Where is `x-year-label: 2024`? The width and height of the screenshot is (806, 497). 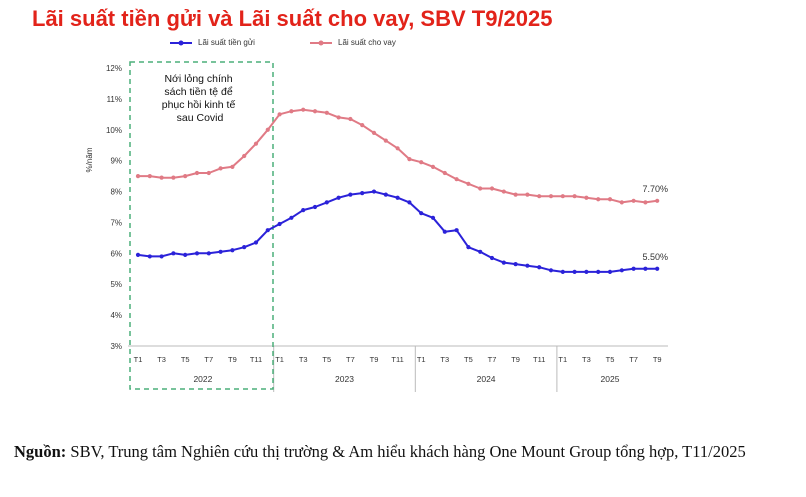
x-year-label: 2024 is located at coordinates (486, 379).